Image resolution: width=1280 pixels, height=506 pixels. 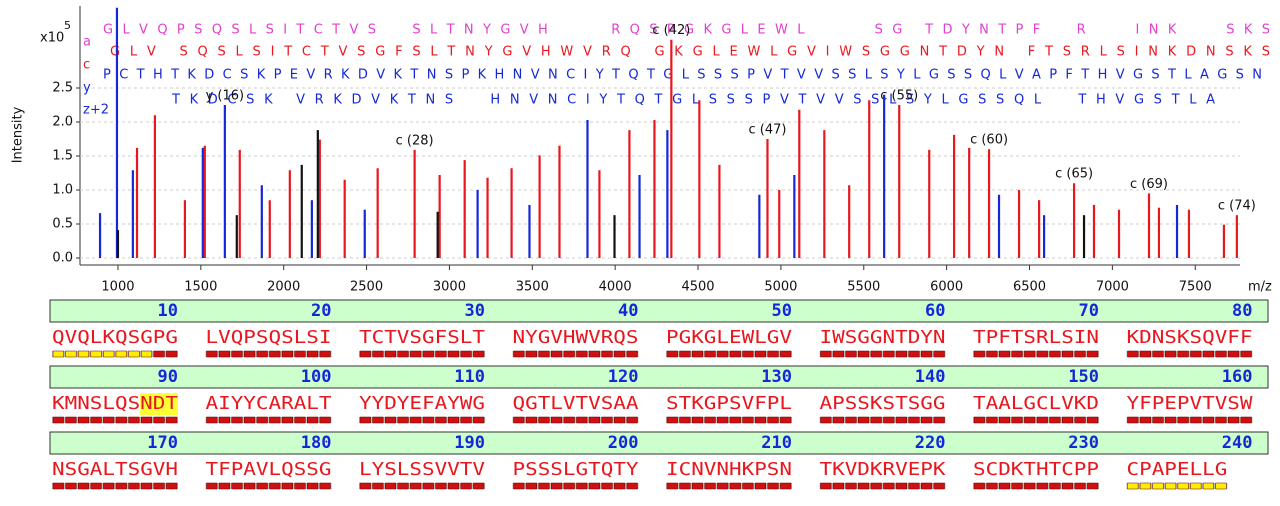 What do you see at coordinates (168, 377) in the screenshot?
I see `position-number: 90` at bounding box center [168, 377].